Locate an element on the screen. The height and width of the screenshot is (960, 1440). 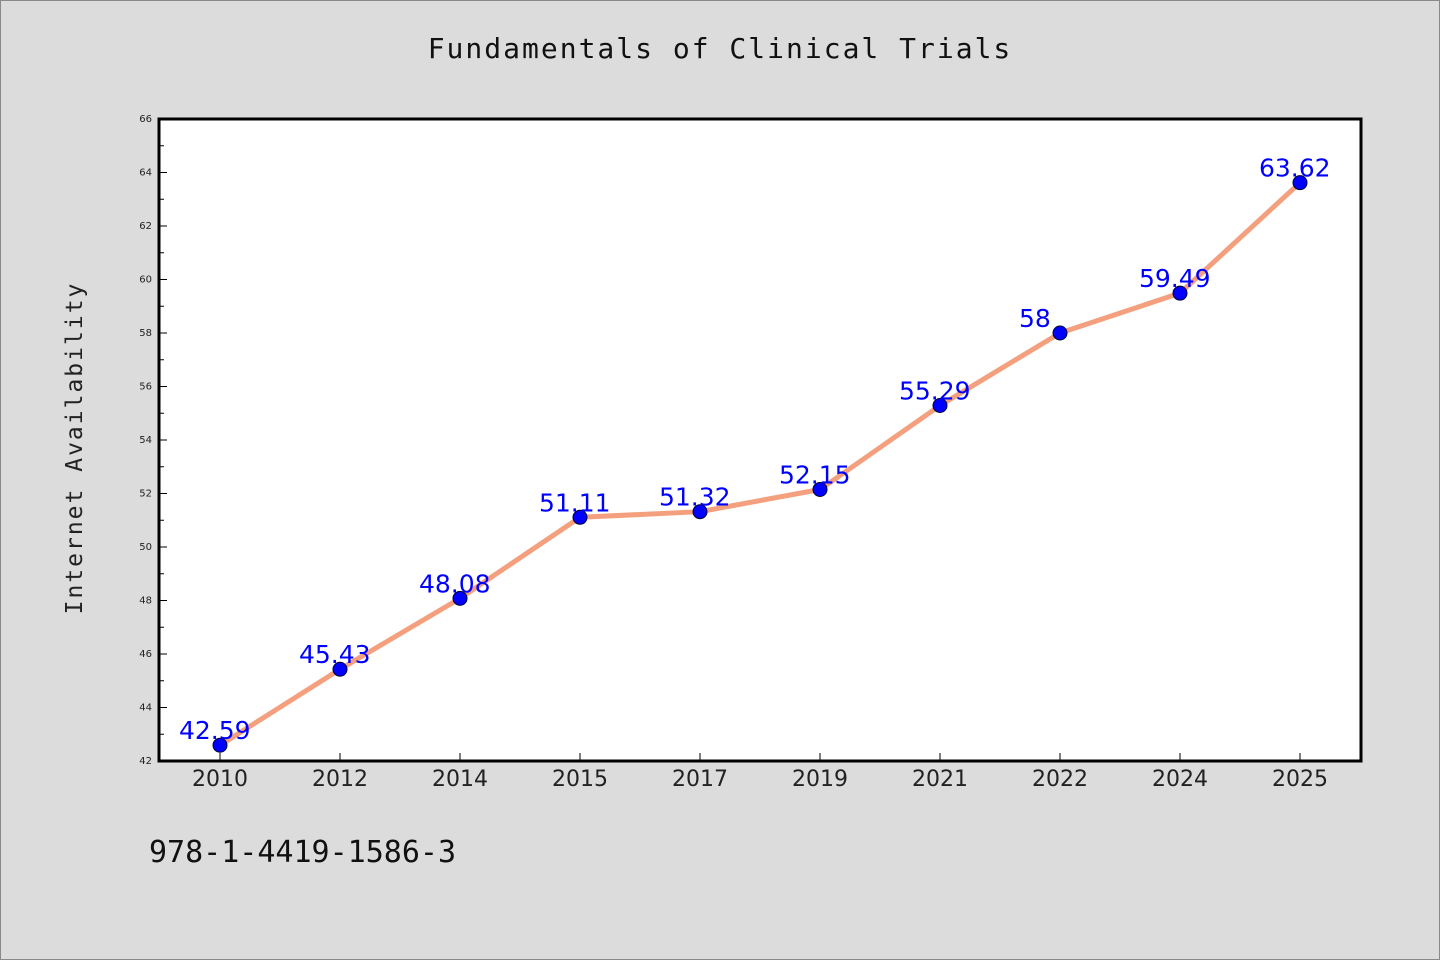
x-tick-label: 2024 is located at coordinates (1180, 779).